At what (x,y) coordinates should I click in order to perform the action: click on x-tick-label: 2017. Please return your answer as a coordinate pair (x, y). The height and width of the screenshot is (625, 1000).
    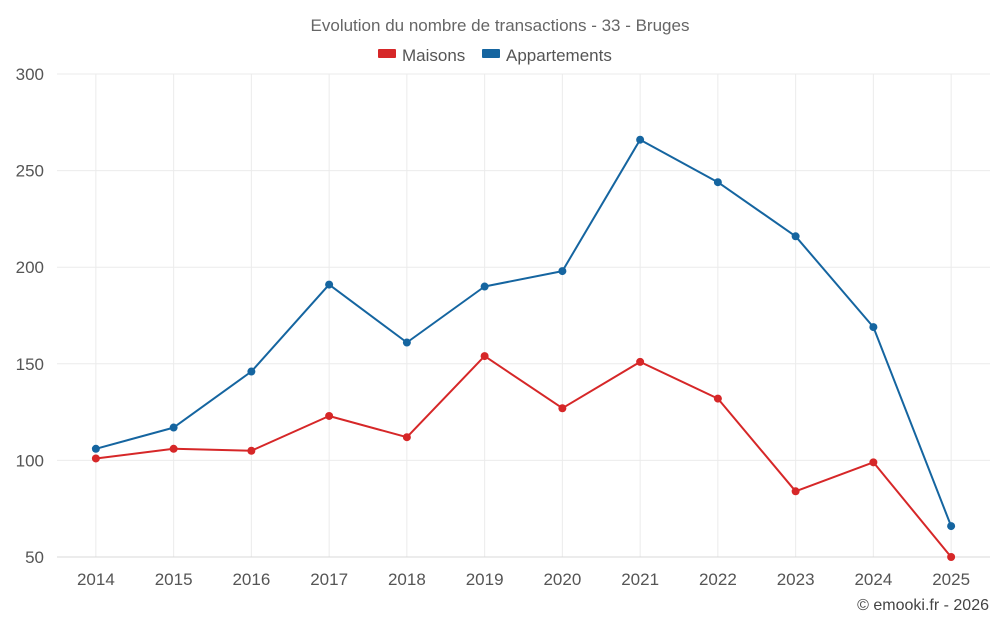
    Looking at the image, I should click on (329, 579).